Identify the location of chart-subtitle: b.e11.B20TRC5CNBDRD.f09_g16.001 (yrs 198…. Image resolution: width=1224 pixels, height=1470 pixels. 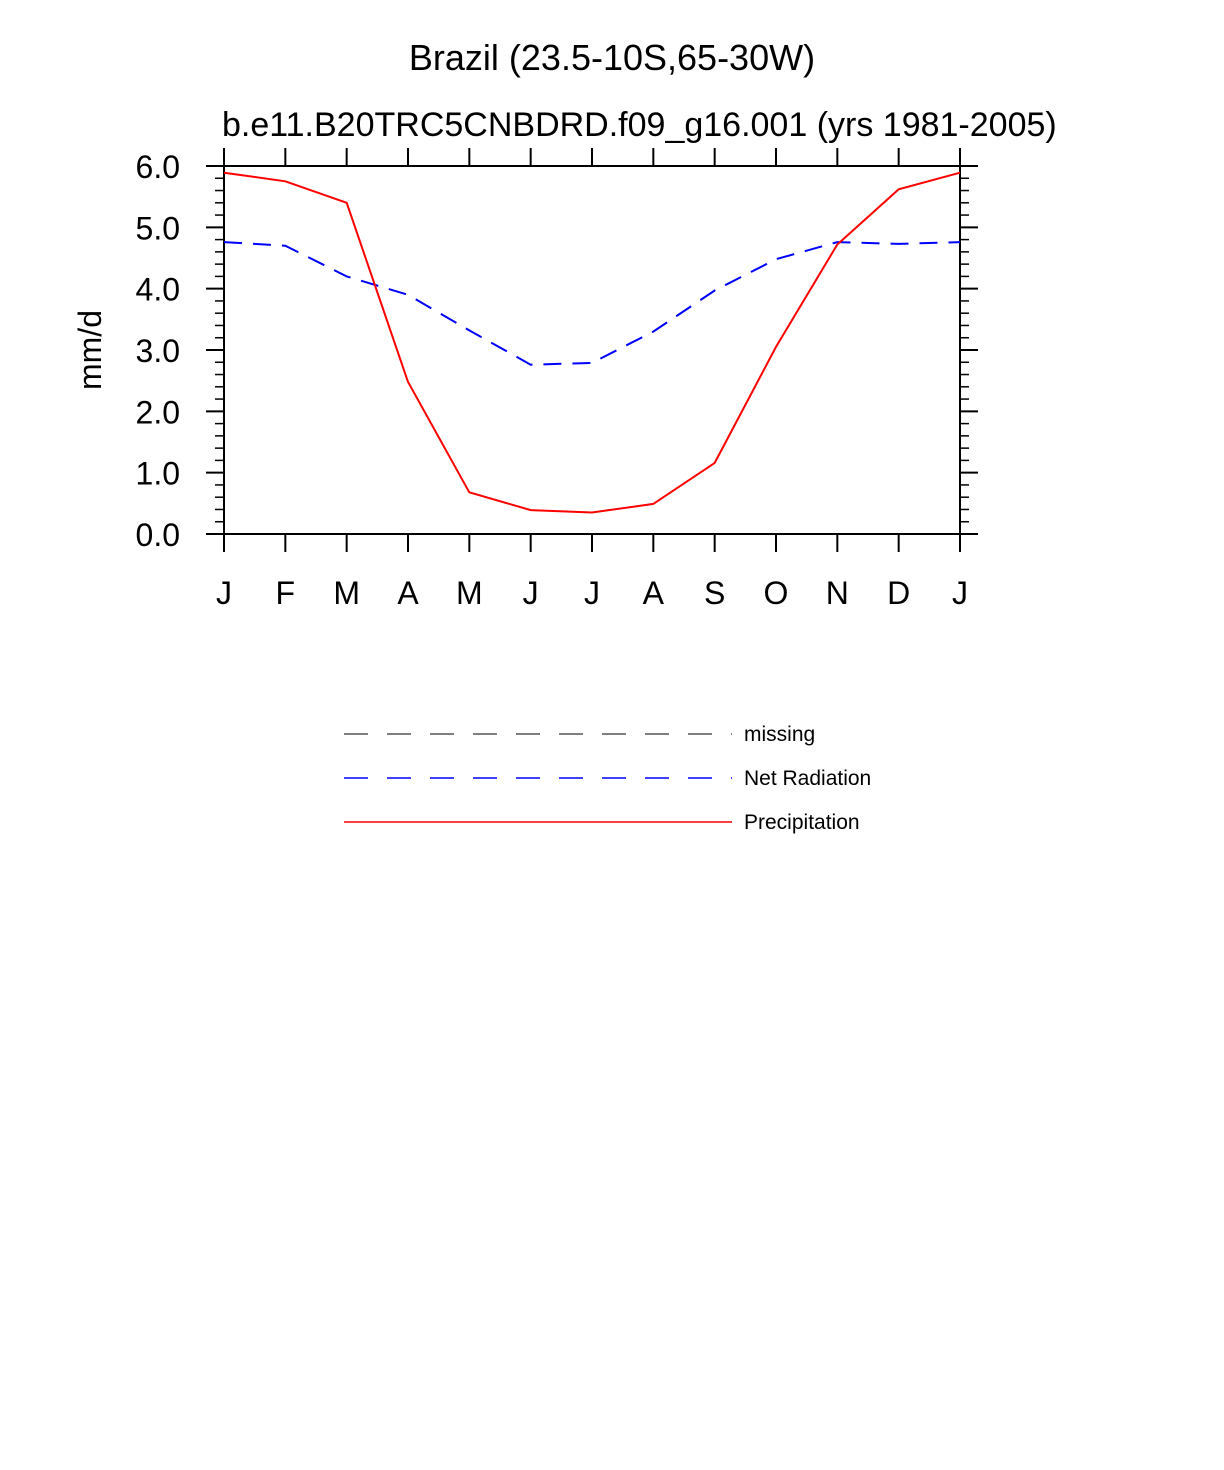
(639, 125).